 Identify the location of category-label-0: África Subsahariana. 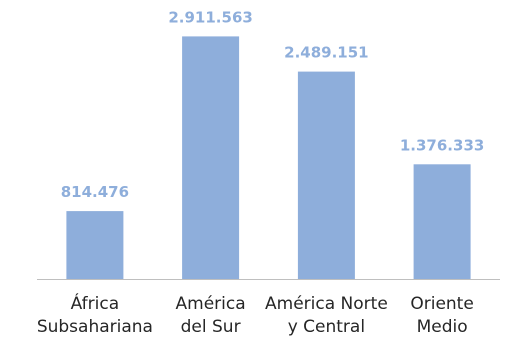
(95, 314).